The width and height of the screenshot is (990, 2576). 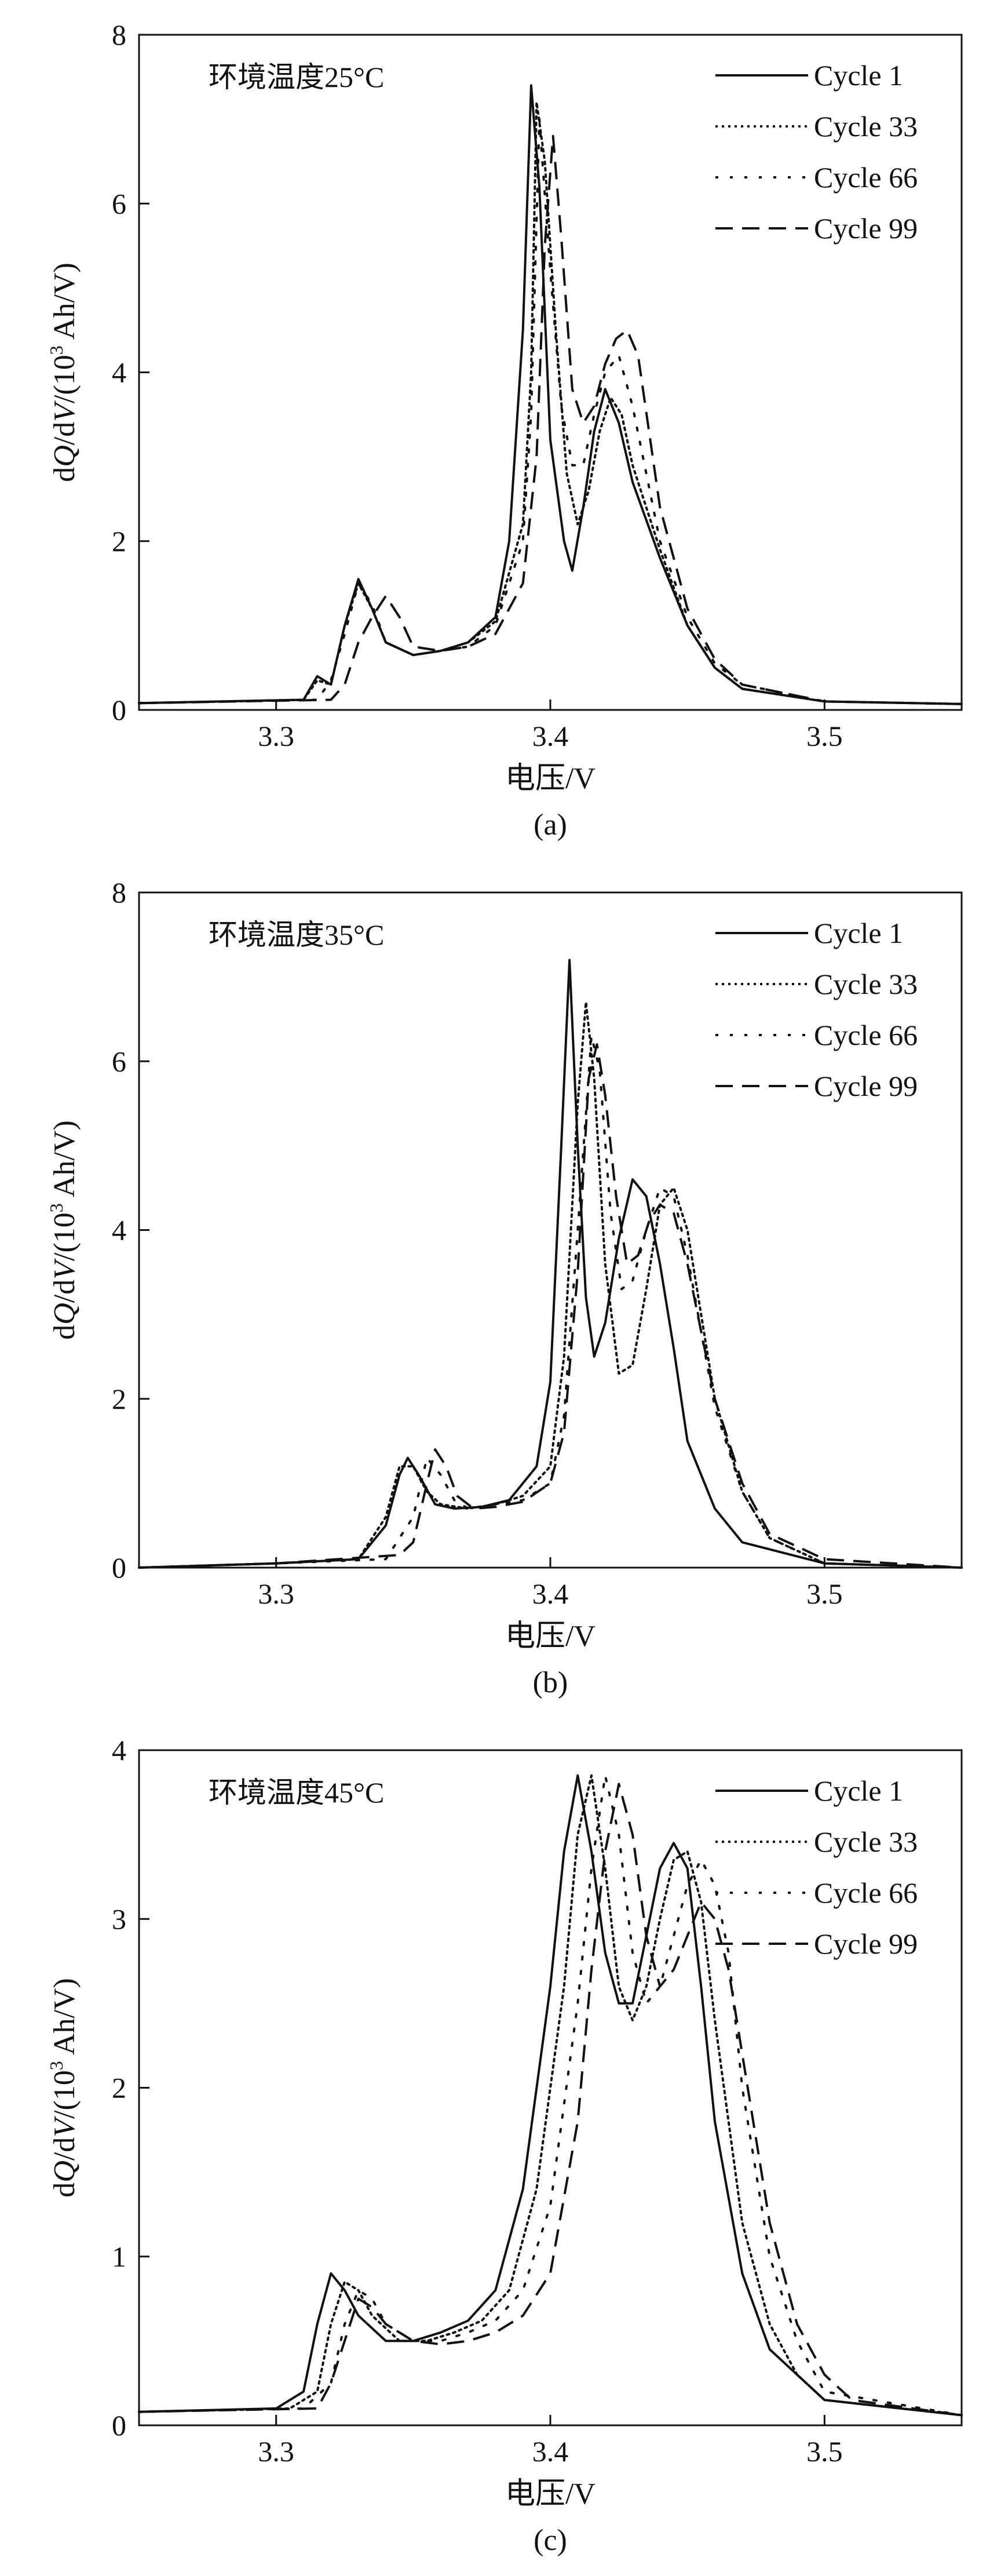 What do you see at coordinates (296, 1793) in the screenshot?
I see `temperature-annotation: 环境温度45°C` at bounding box center [296, 1793].